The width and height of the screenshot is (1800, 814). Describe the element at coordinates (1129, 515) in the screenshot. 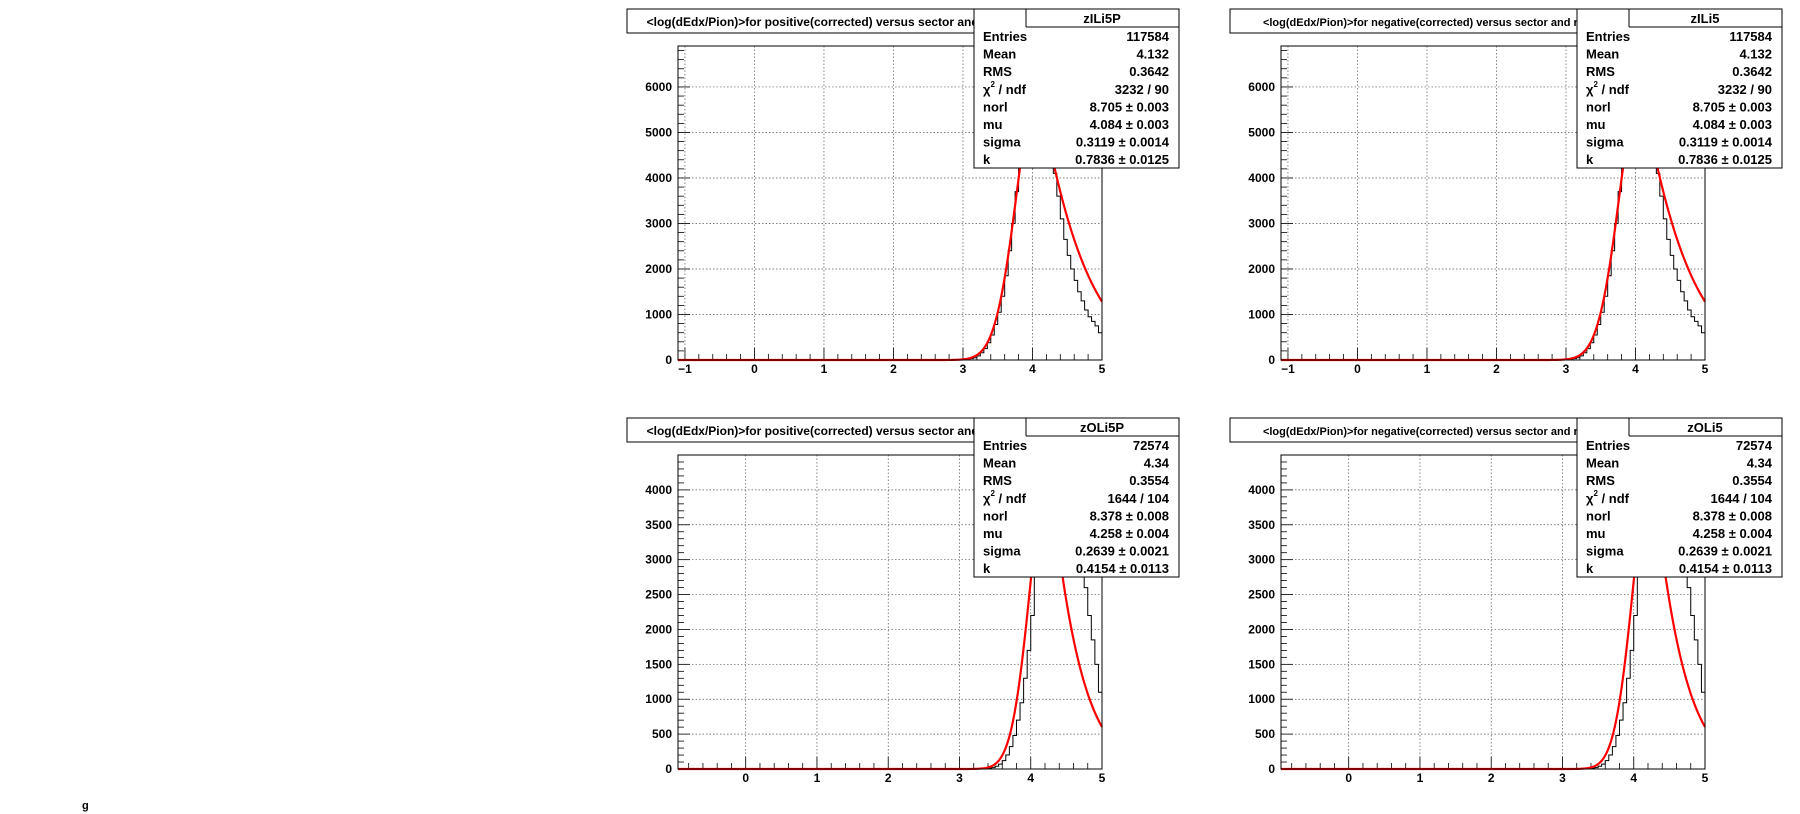

I see `stats-value: 8.378 ± 0.008` at that location.